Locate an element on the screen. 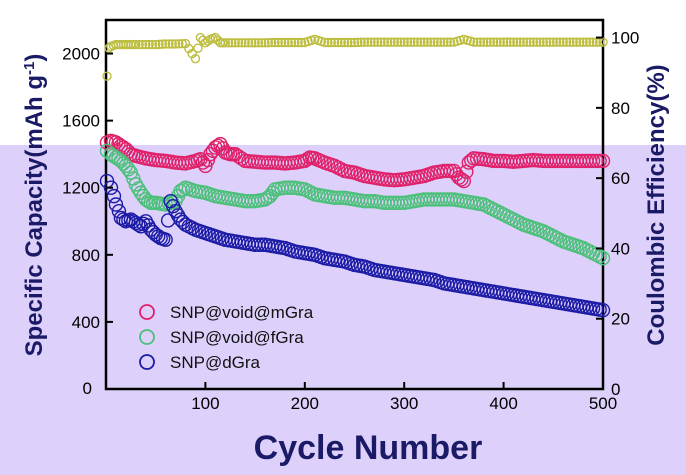 This screenshot has height=475, width=686. y-axis-left-title: Specific Capacity(mAh g-1) is located at coordinates (35, 205).